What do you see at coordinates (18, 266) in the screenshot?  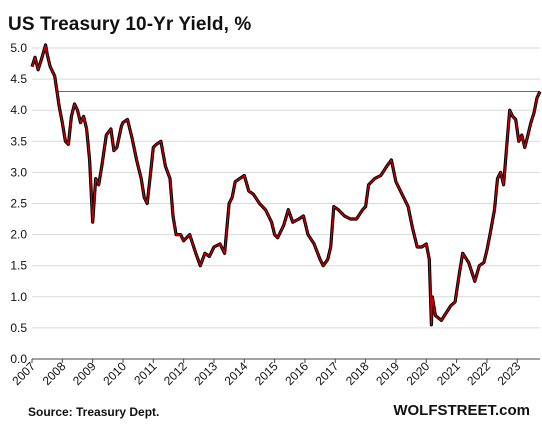 I see `y-tick-label: 1.5` at bounding box center [18, 266].